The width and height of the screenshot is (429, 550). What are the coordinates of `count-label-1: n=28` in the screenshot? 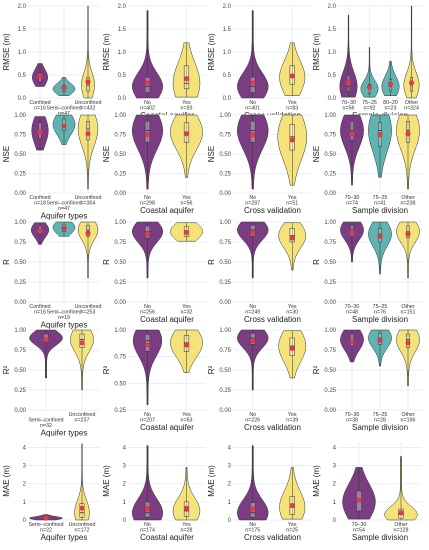 It's located at (187, 531).